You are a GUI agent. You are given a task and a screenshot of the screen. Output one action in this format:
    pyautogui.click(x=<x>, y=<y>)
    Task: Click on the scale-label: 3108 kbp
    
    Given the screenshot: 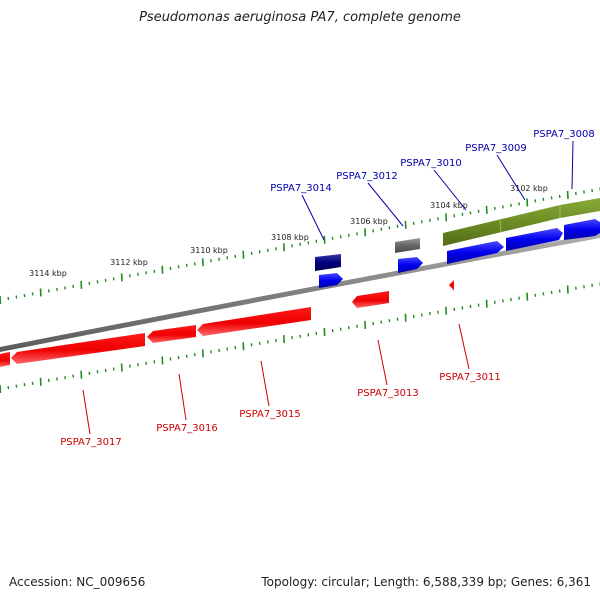 What is the action you would take?
    pyautogui.click(x=290, y=237)
    